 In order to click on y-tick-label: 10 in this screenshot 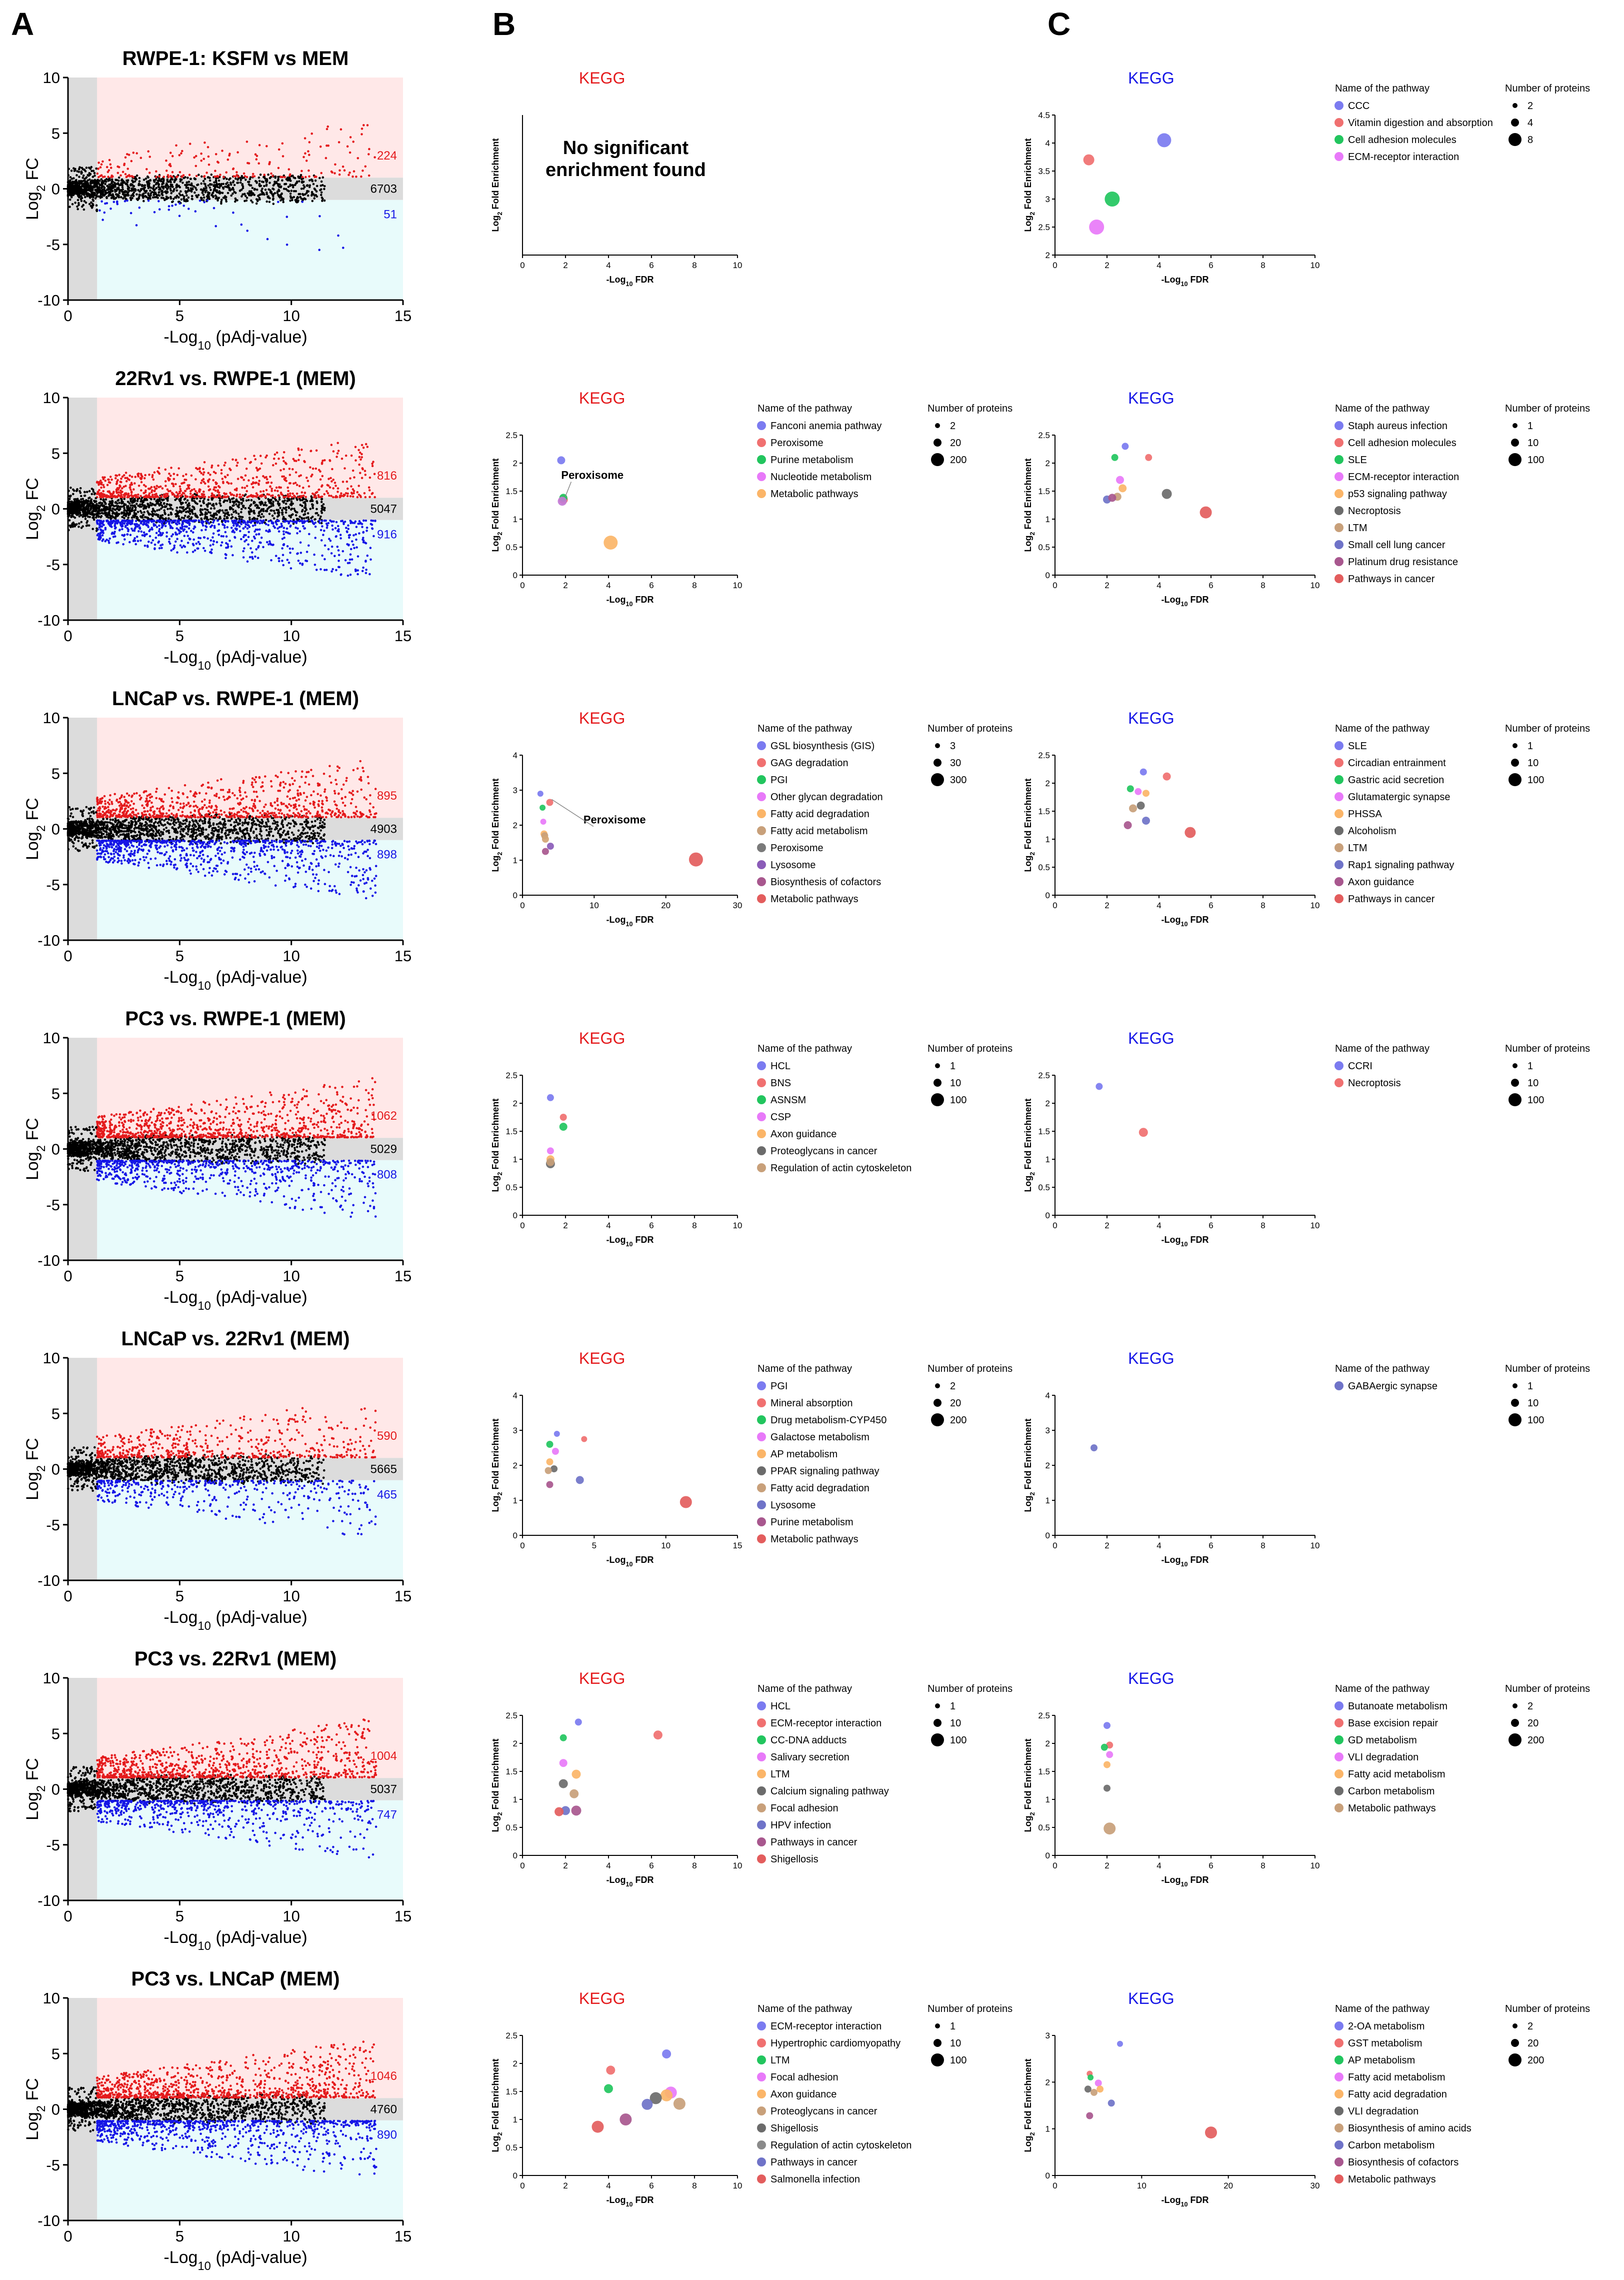, I will do `click(51, 78)`.